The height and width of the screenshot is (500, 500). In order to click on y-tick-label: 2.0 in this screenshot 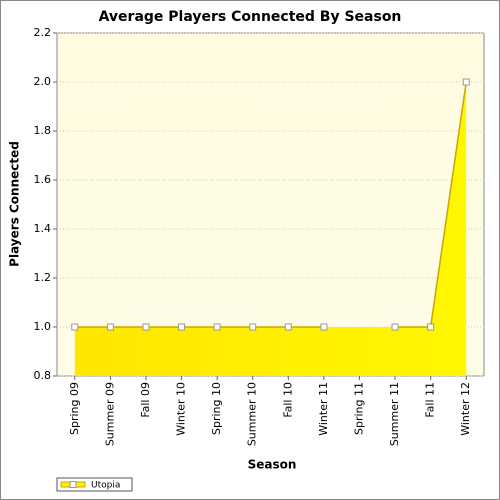, I will do `click(43, 81)`.